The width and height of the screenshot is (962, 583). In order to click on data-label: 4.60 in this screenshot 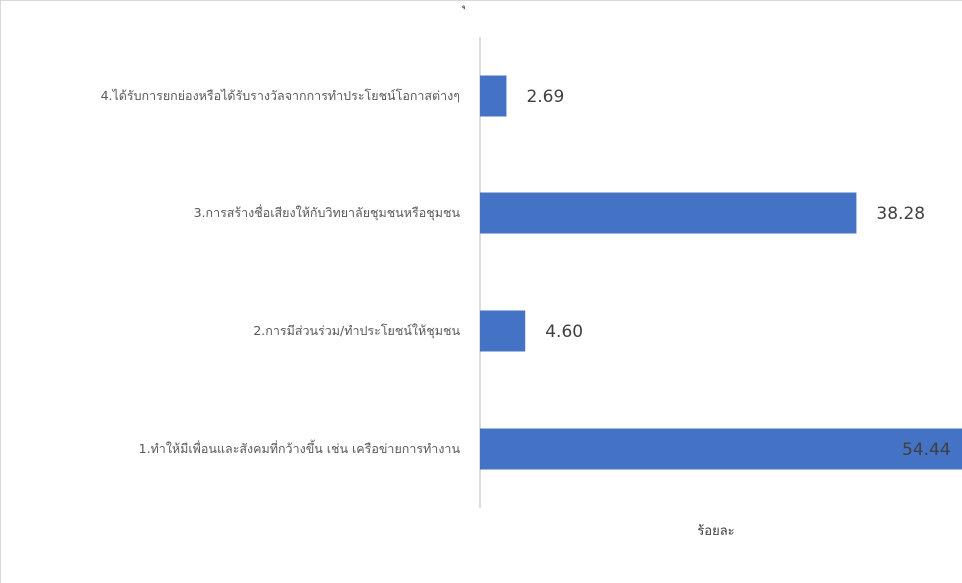, I will do `click(564, 332)`.